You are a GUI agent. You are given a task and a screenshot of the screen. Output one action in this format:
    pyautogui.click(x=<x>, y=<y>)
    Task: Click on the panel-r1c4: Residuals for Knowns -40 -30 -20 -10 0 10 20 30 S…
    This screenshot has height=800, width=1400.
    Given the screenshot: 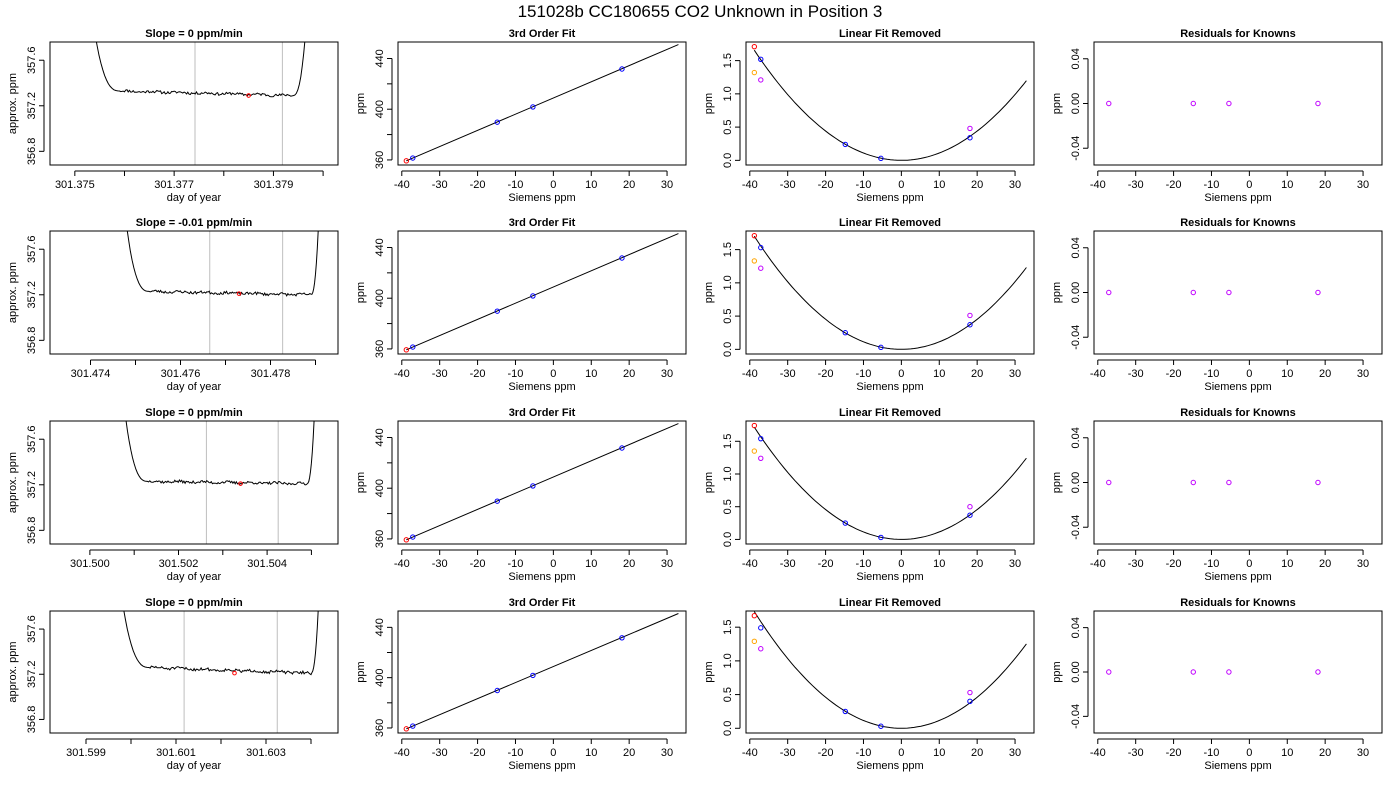 What is the action you would take?
    pyautogui.click(x=1217, y=116)
    